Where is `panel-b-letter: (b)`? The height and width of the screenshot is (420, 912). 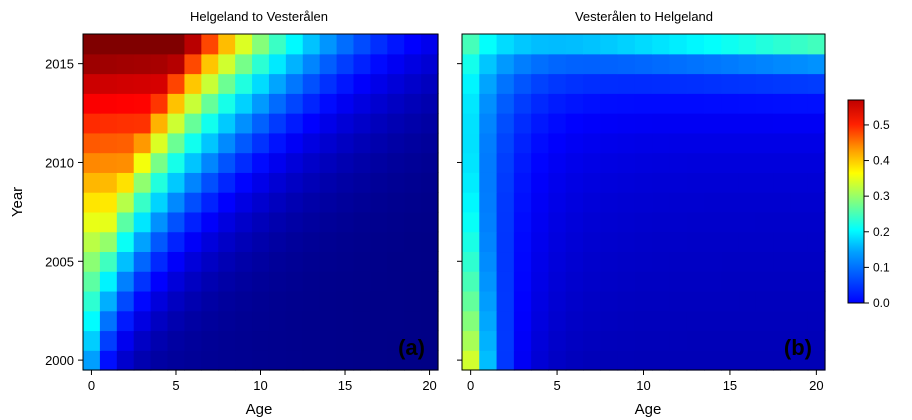 panel-b-letter: (b) is located at coordinates (798, 347).